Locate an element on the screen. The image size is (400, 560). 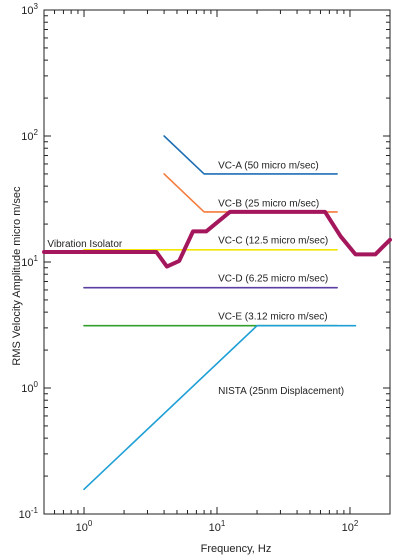
y-tick-label: 10² is located at coordinates (29, 135).